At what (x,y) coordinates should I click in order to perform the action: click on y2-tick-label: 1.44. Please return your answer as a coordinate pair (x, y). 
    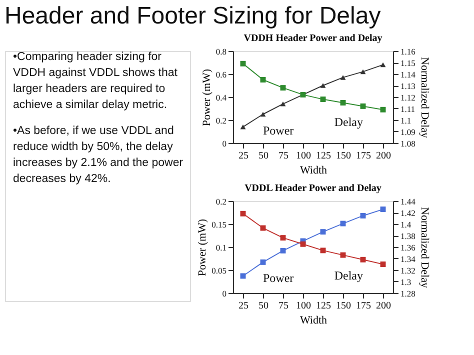
    Looking at the image, I should click on (408, 201).